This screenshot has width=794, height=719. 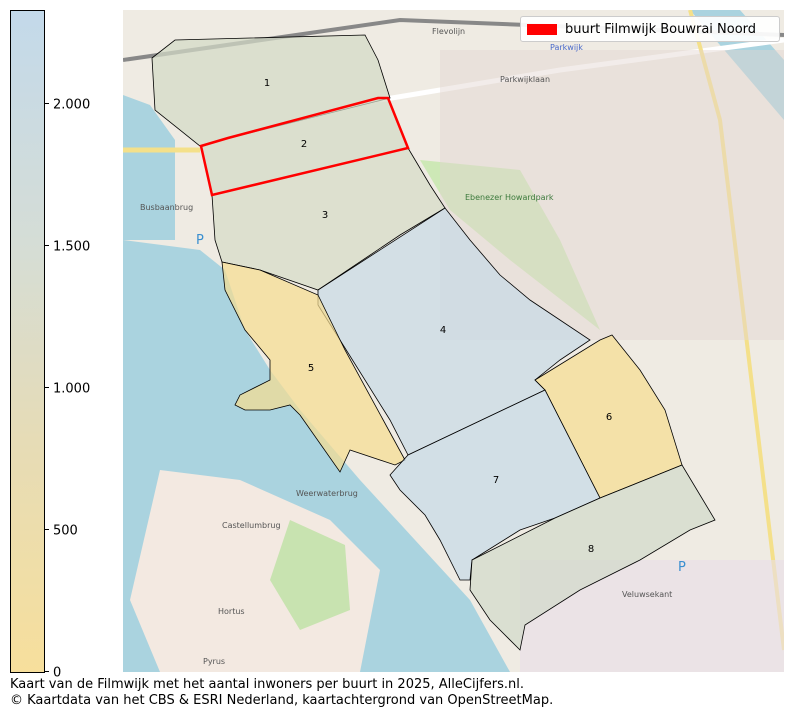 I want to click on buurt-label: 7, so click(x=496, y=480).